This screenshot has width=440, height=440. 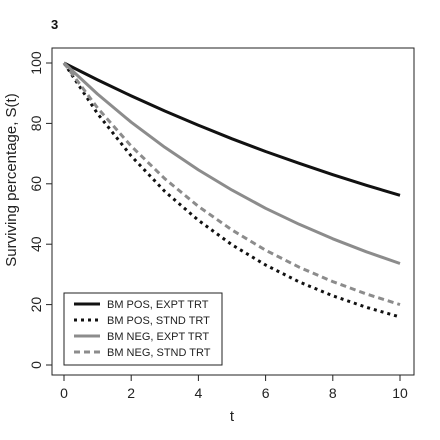 What do you see at coordinates (158, 337) in the screenshot?
I see `legend-label-3: BM NEG, EXPT TRT` at bounding box center [158, 337].